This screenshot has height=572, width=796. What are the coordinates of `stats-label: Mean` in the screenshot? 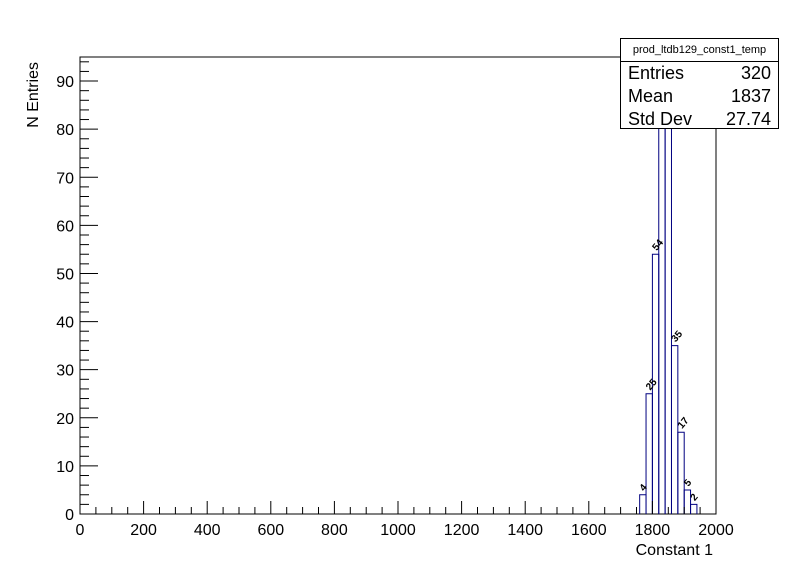 It's located at (651, 96).